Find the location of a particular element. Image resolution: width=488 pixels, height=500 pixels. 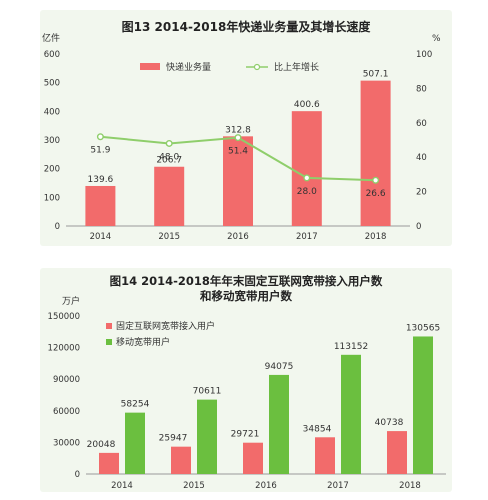

growth-point-2016 is located at coordinates (238, 138).